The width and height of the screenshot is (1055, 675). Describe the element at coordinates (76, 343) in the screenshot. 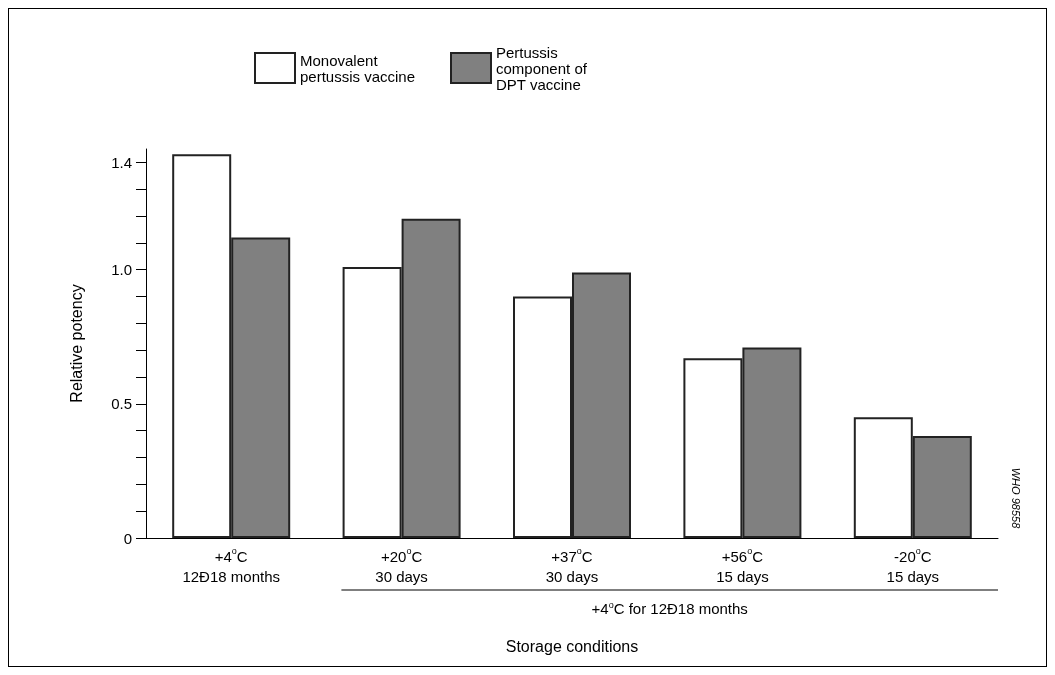

I see `y-axis-title: Relative potency` at that location.